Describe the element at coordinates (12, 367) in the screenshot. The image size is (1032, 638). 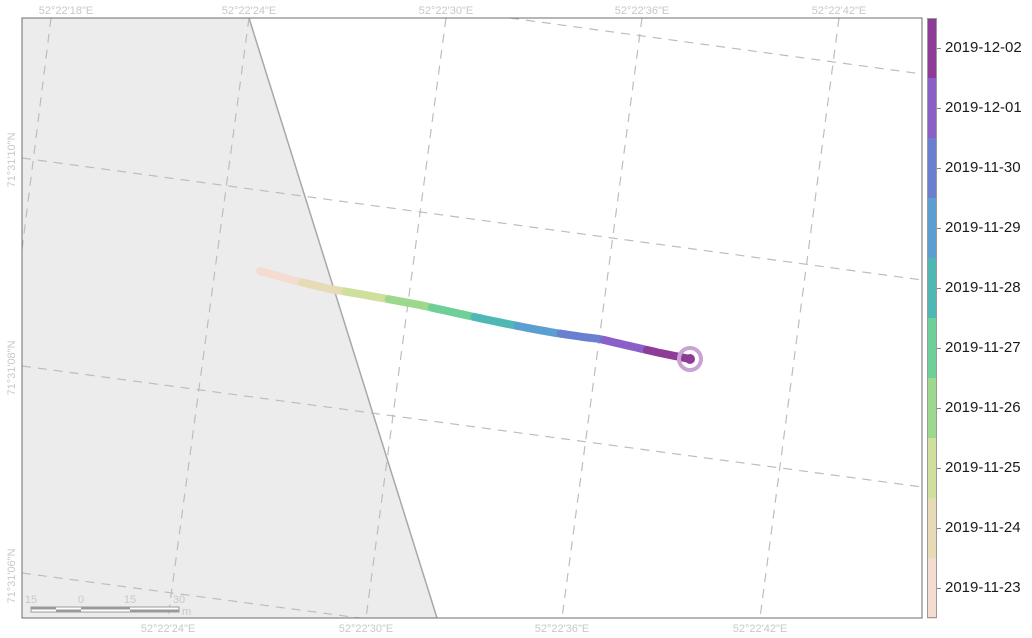
I see `lat-label-left: 71°31'08"N` at that location.